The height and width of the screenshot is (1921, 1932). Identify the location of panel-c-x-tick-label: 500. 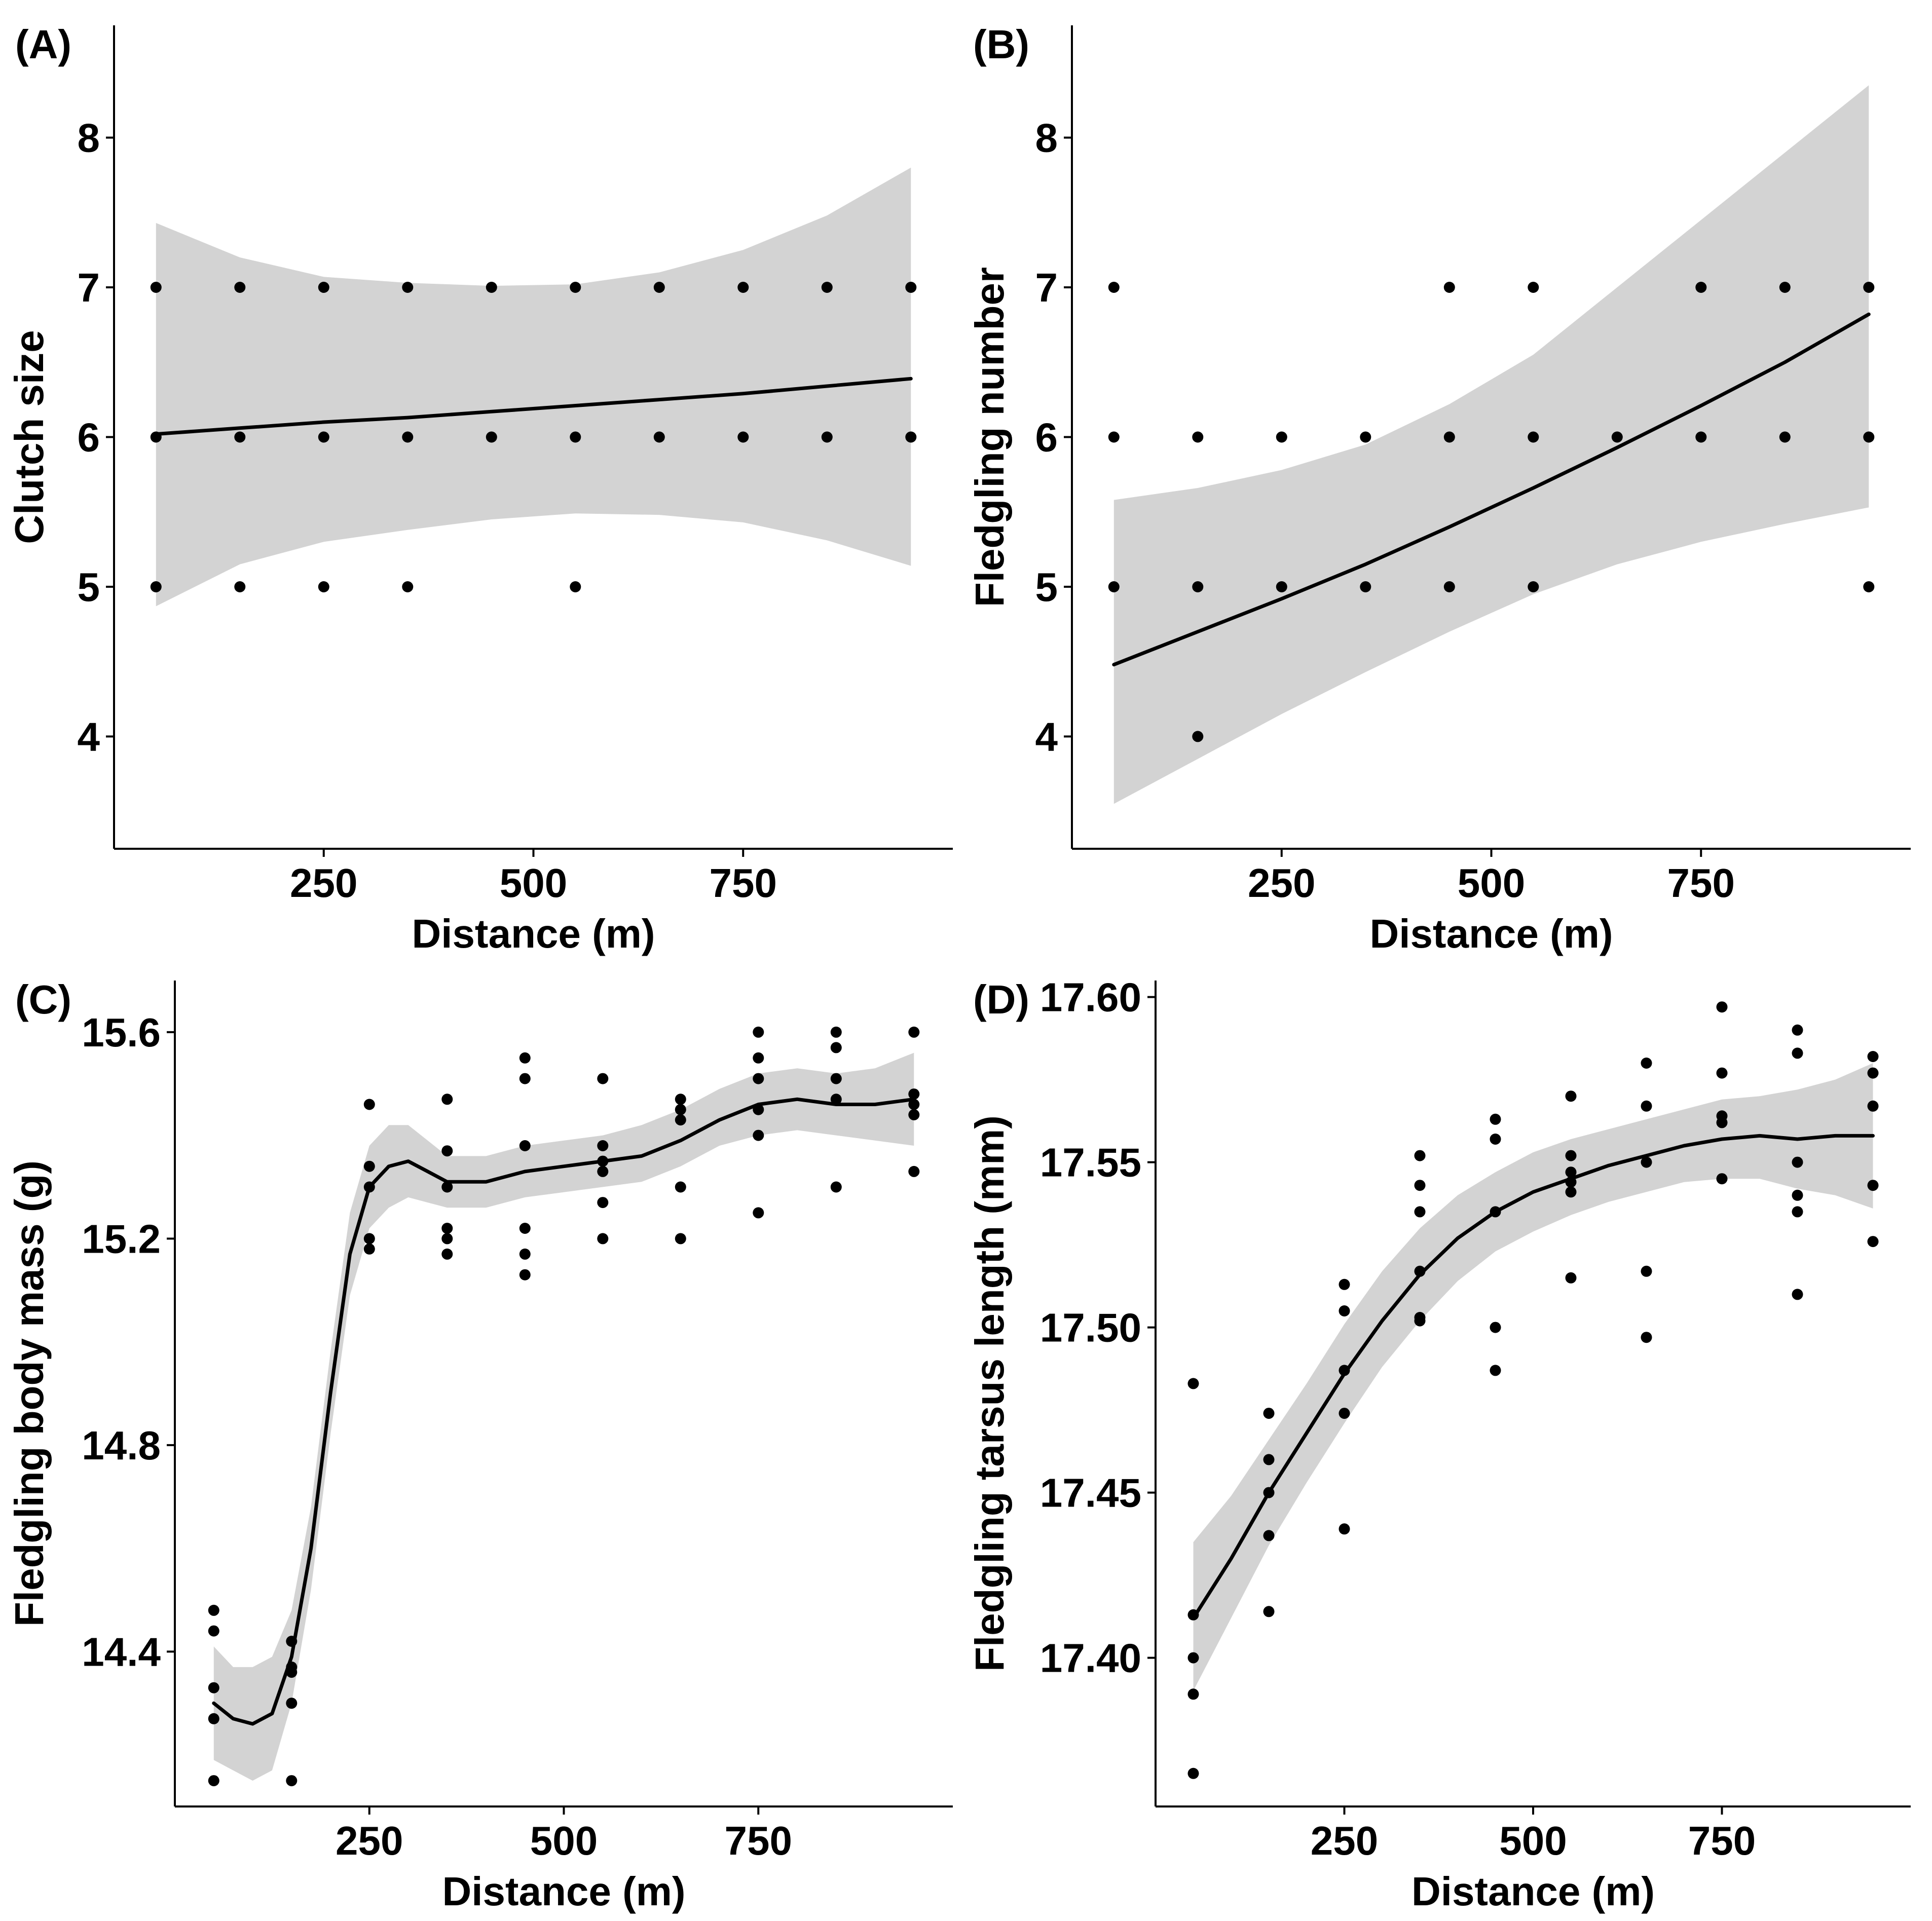
(564, 1841).